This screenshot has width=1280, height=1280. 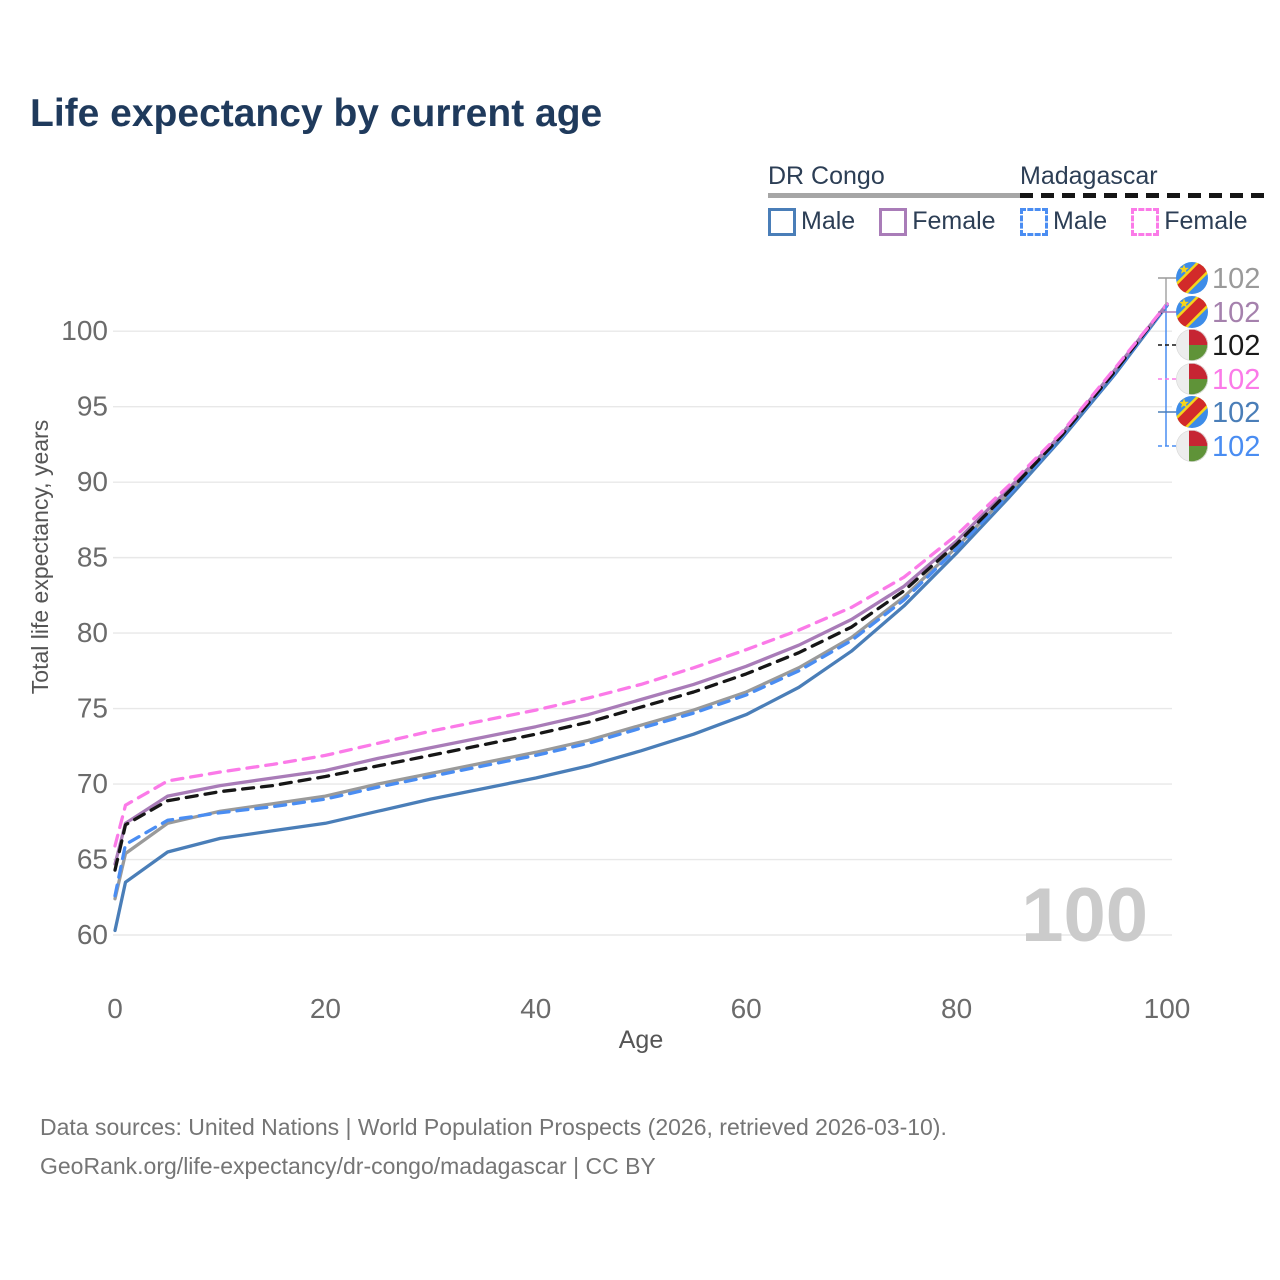 I want to click on legend-group-madagascar: Madagascar Male Female, so click(x=1146, y=199).